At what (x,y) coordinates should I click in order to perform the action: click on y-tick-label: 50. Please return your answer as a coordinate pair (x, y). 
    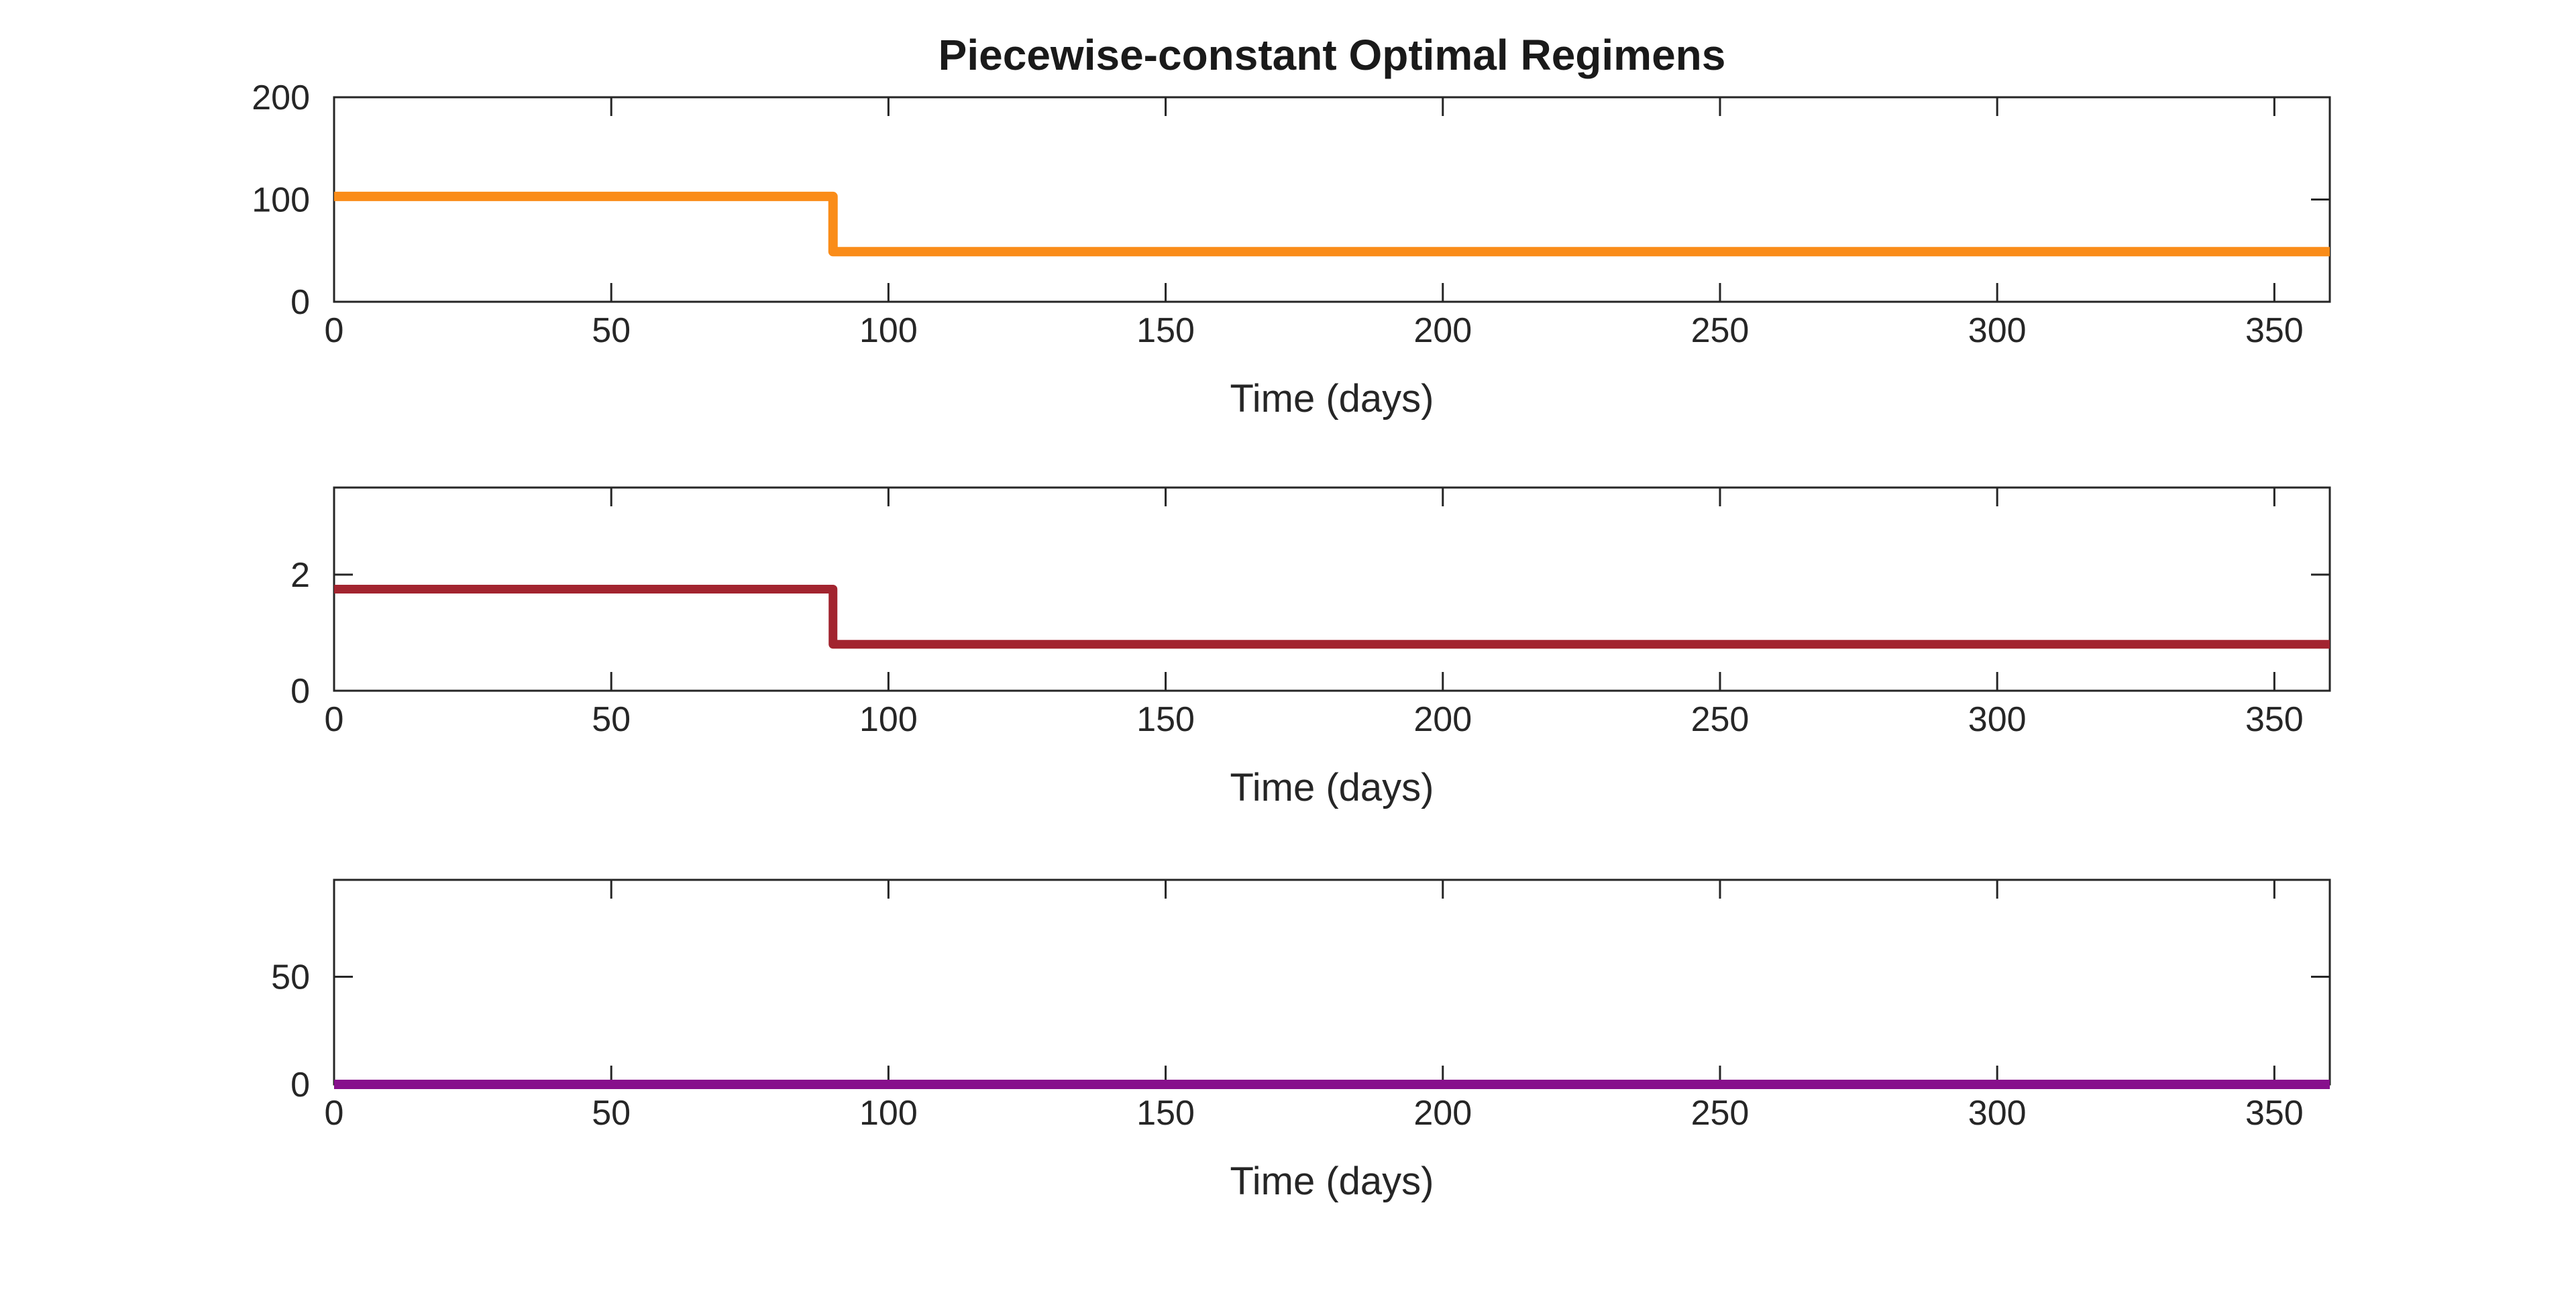
    Looking at the image, I should click on (290, 977).